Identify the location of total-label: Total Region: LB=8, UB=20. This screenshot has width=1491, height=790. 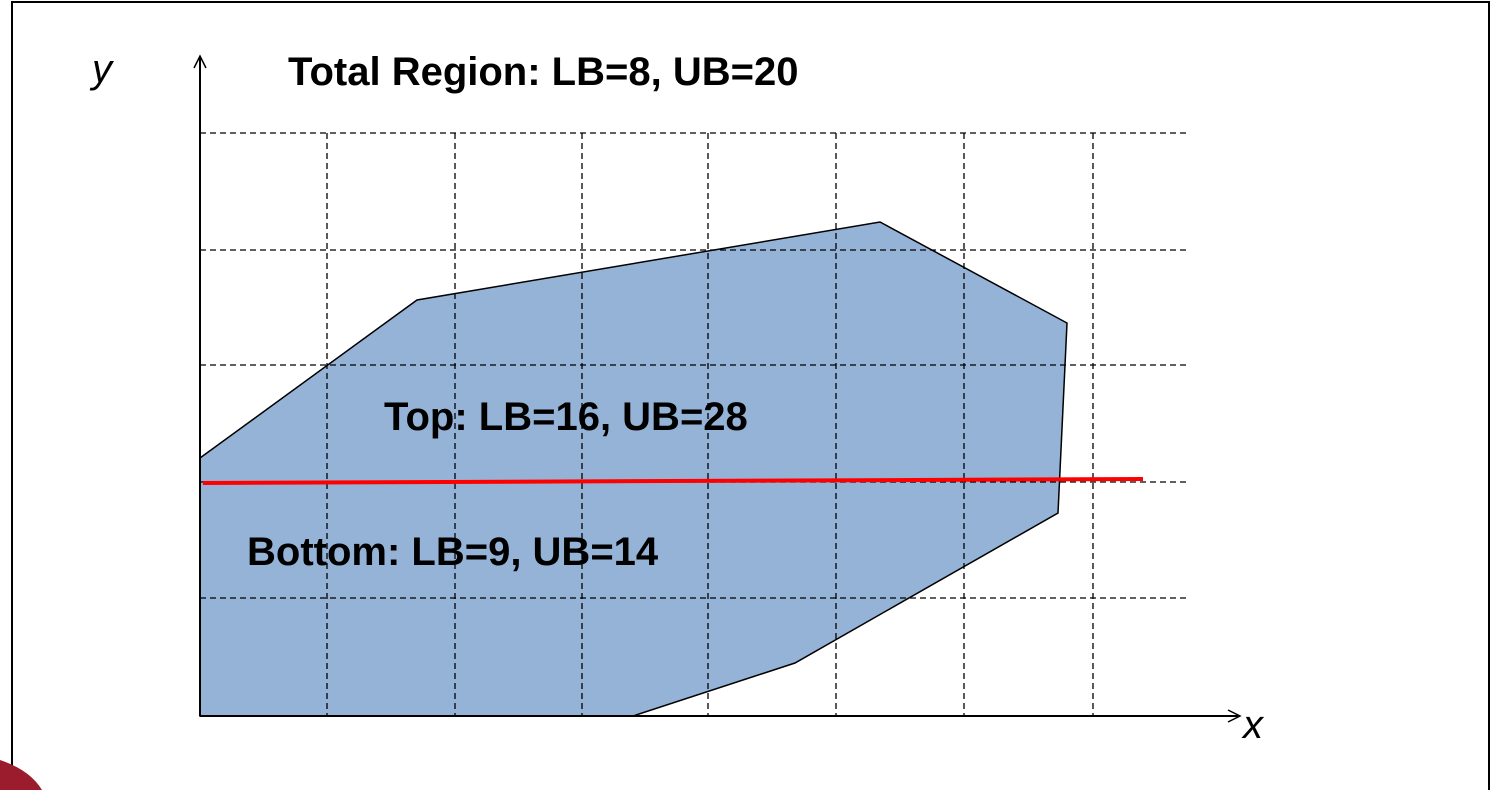
(543, 72).